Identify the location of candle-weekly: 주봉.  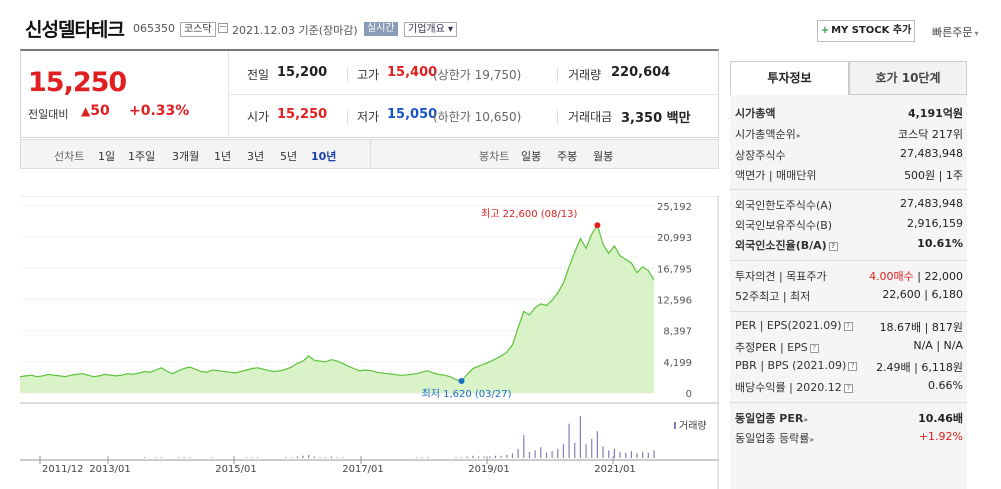
(567, 156).